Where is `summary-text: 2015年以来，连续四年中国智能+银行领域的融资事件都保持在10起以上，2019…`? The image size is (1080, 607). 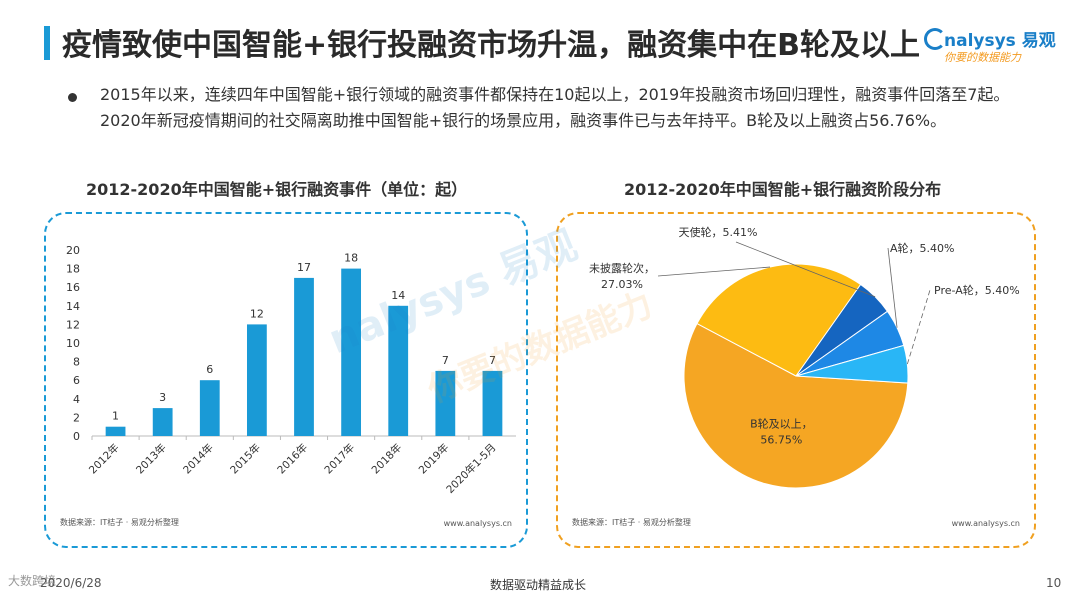 summary-text: 2015年以来，连续四年中国智能+银行领域的融资事件都保持在10起以上，2019… is located at coordinates (555, 107).